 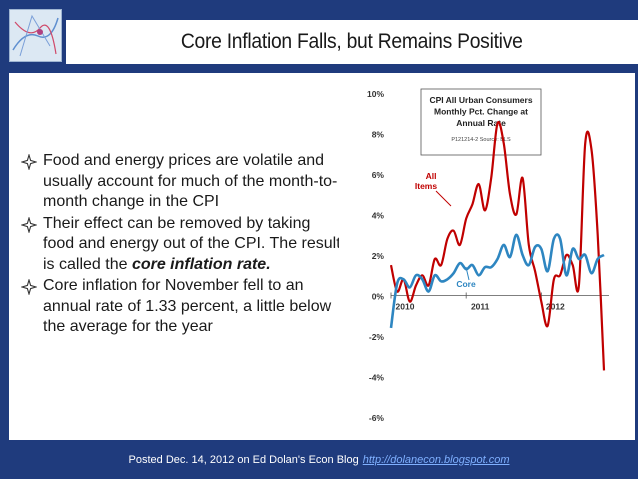 What do you see at coordinates (467, 273) in the screenshot?
I see `series-pointer-core` at bounding box center [467, 273].